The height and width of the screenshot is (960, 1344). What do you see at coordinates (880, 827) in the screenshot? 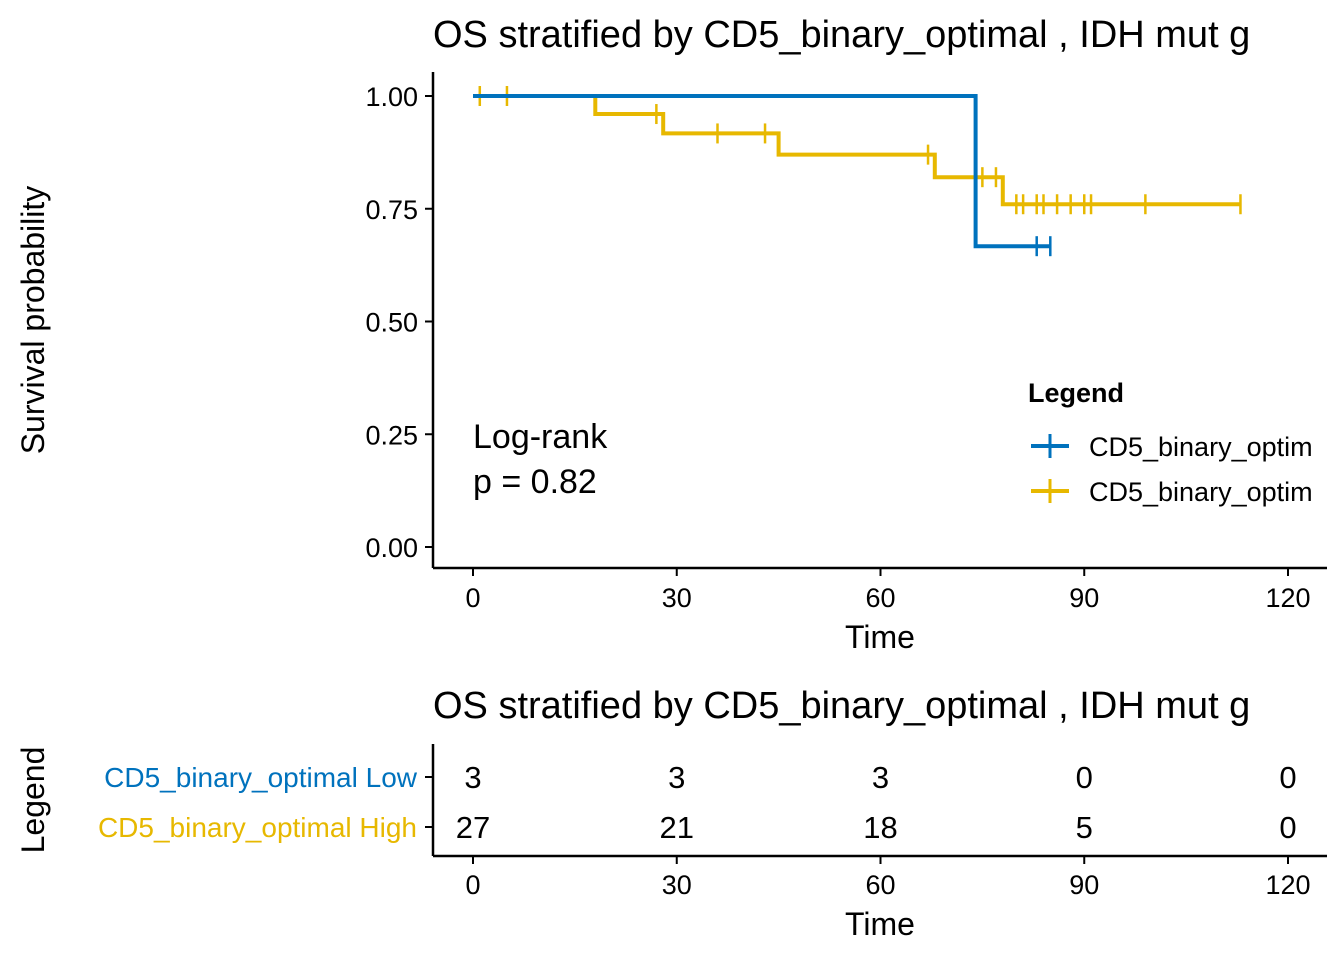
I see `risk-count: 18` at bounding box center [880, 827].